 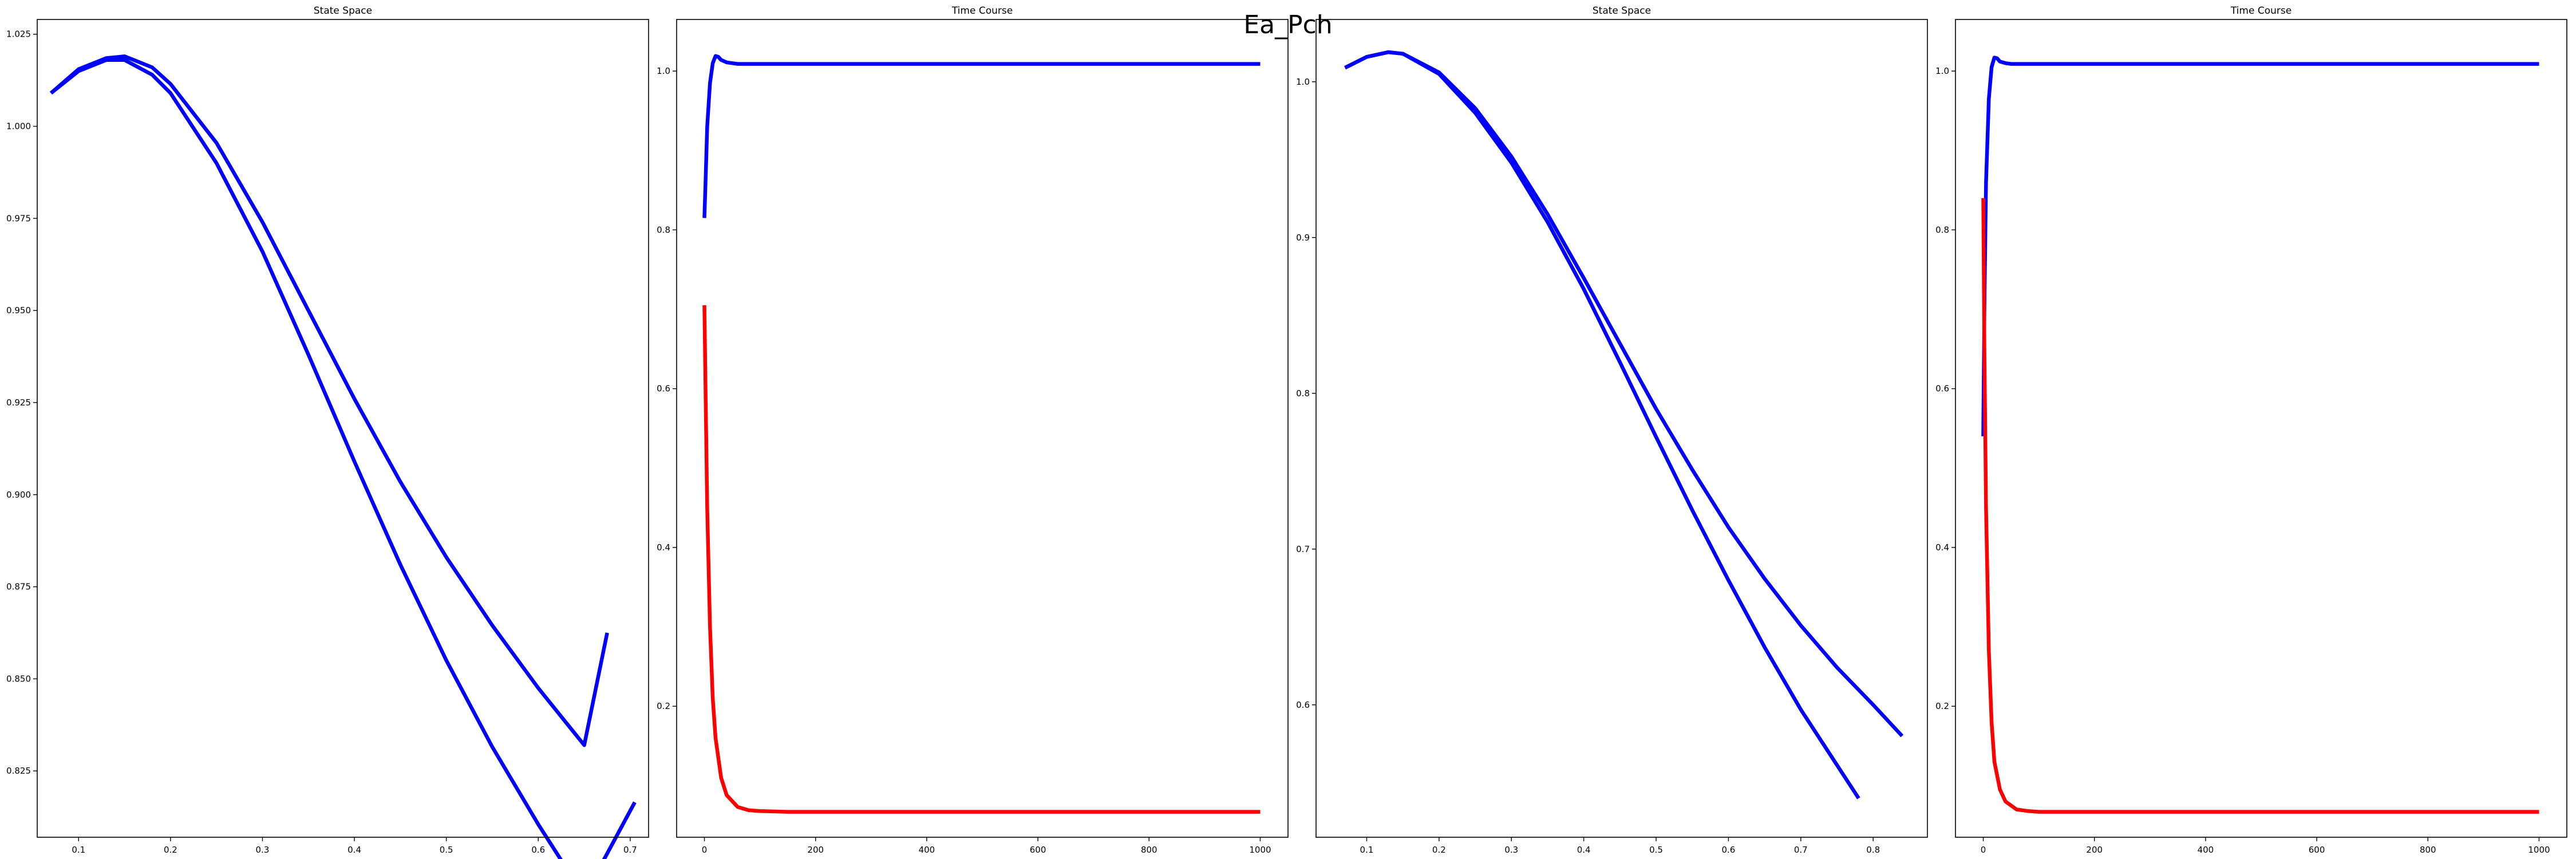 What do you see at coordinates (18, 587) in the screenshot?
I see `y-tick-label: 0.875` at bounding box center [18, 587].